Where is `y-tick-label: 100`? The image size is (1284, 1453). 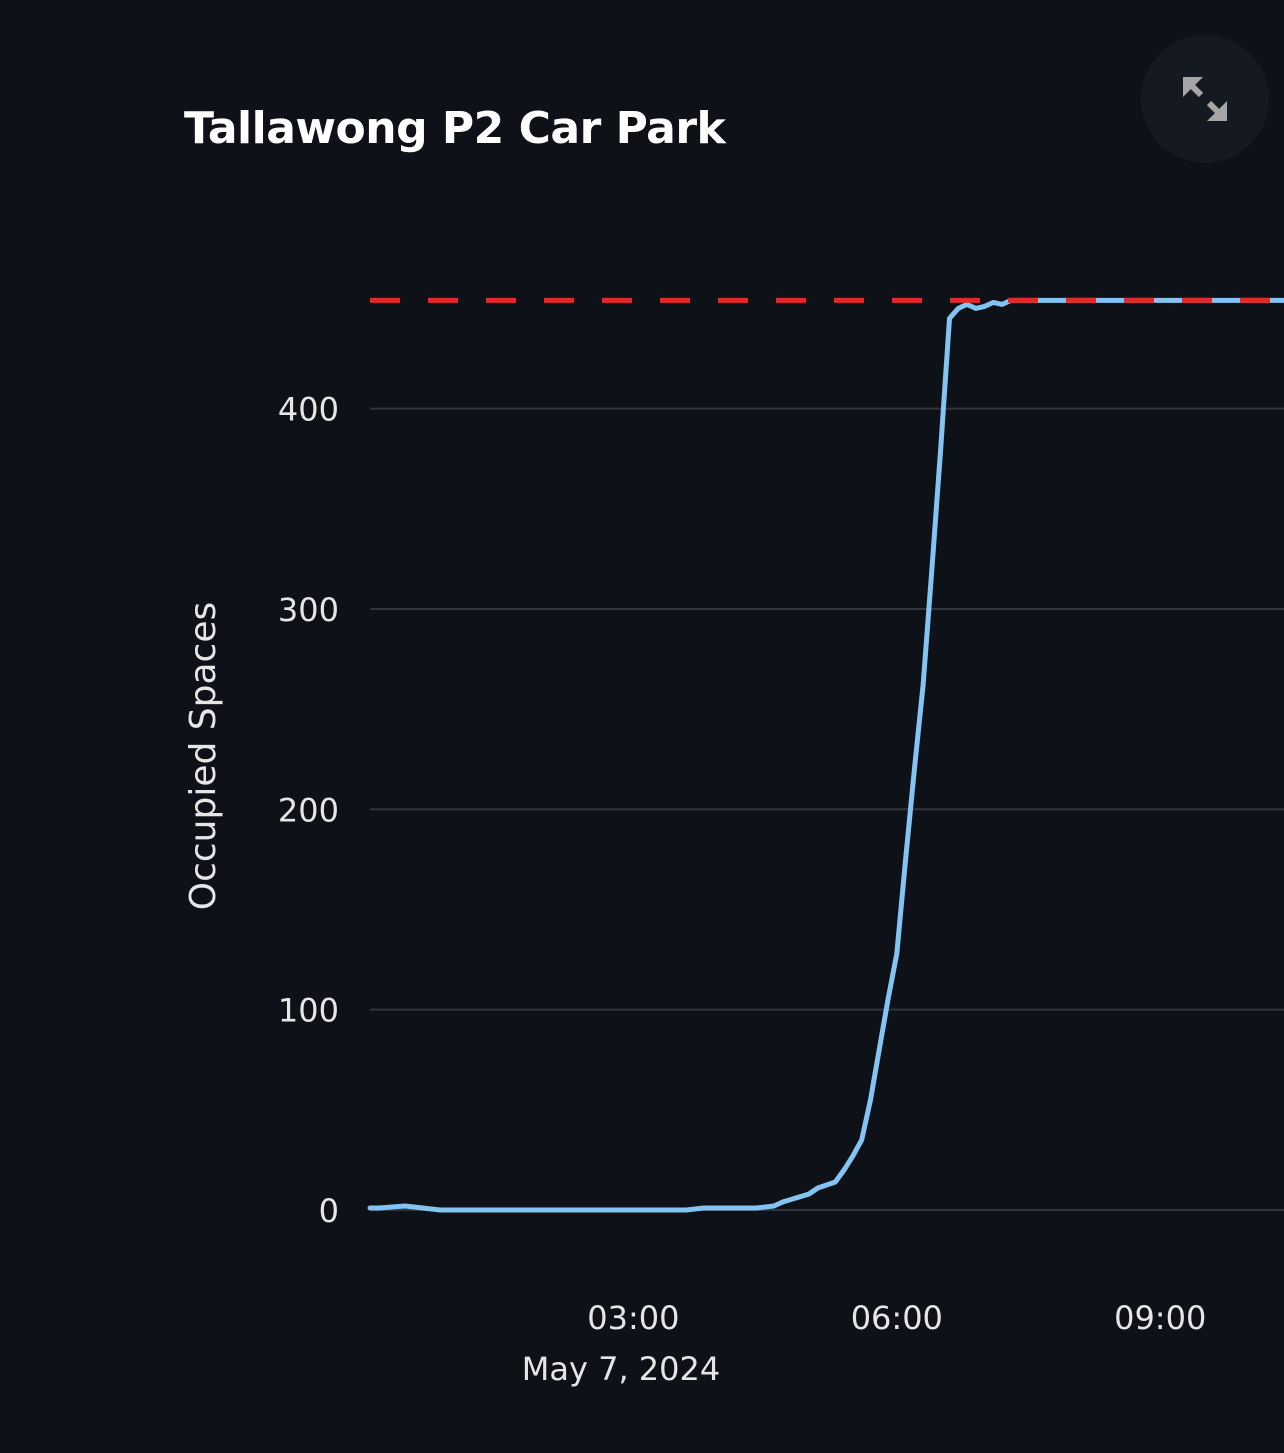 y-tick-label: 100 is located at coordinates (308, 1011).